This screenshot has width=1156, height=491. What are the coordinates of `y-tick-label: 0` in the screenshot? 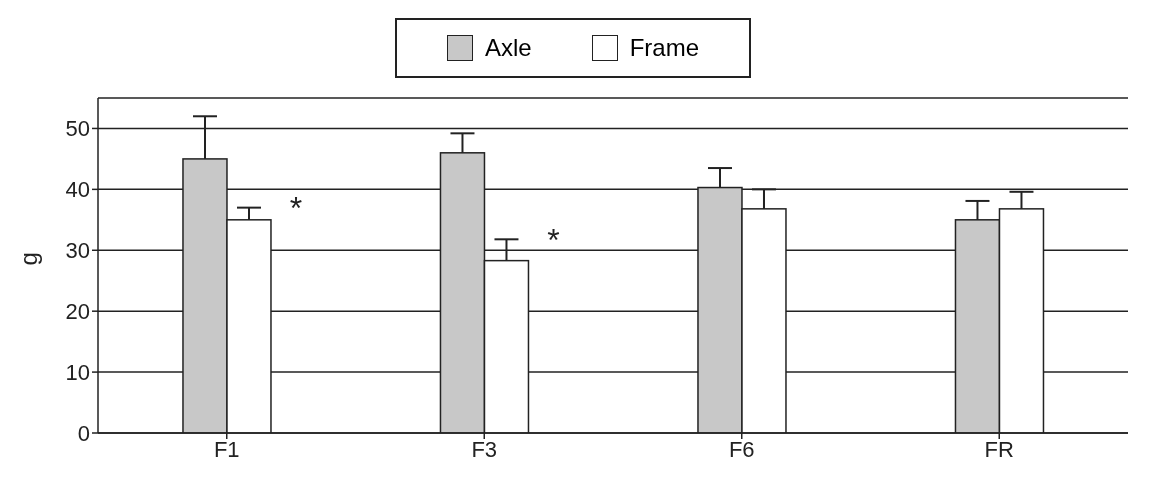 It's located at (83, 433).